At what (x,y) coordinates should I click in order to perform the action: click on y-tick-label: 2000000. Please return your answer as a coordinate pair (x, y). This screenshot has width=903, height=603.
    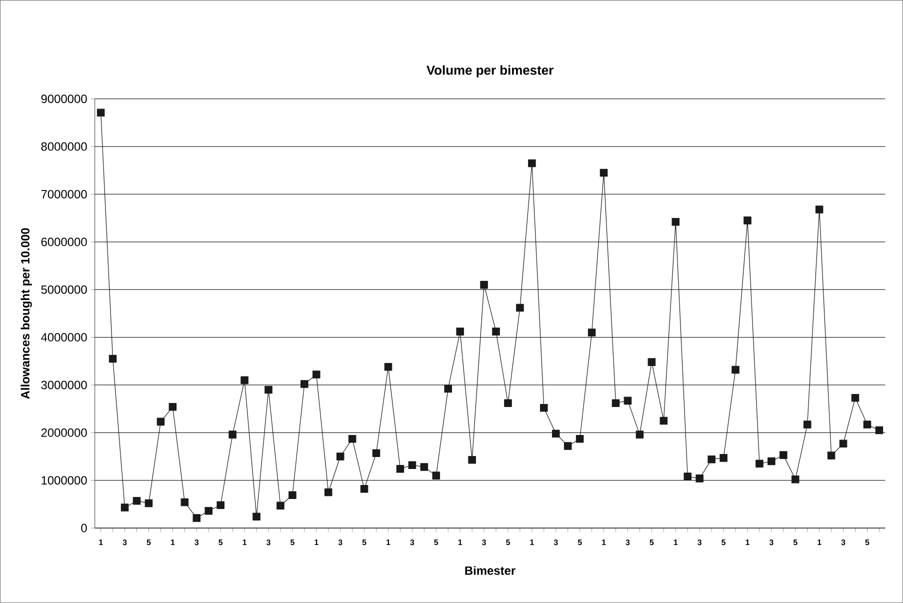
    Looking at the image, I should click on (64, 432).